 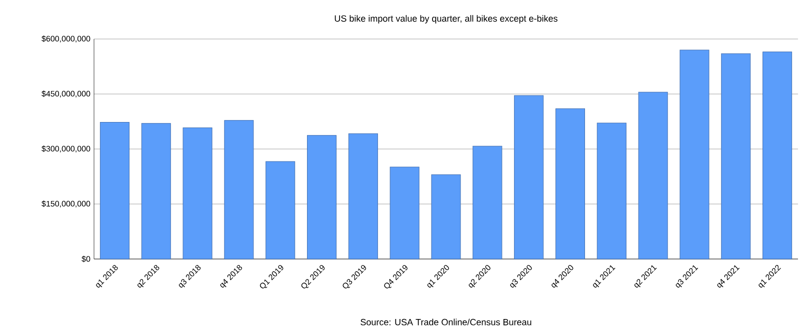 I want to click on y-tick-label: $150,000,000, so click(x=66, y=204).